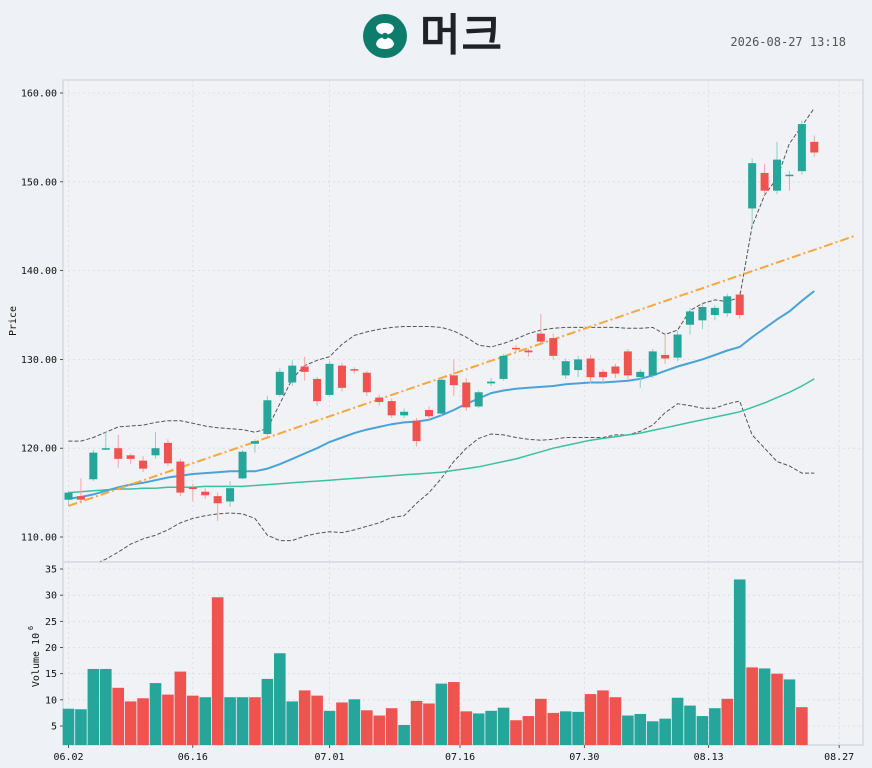  What do you see at coordinates (51, 596) in the screenshot?
I see `volume-tick-label: 30` at bounding box center [51, 596].